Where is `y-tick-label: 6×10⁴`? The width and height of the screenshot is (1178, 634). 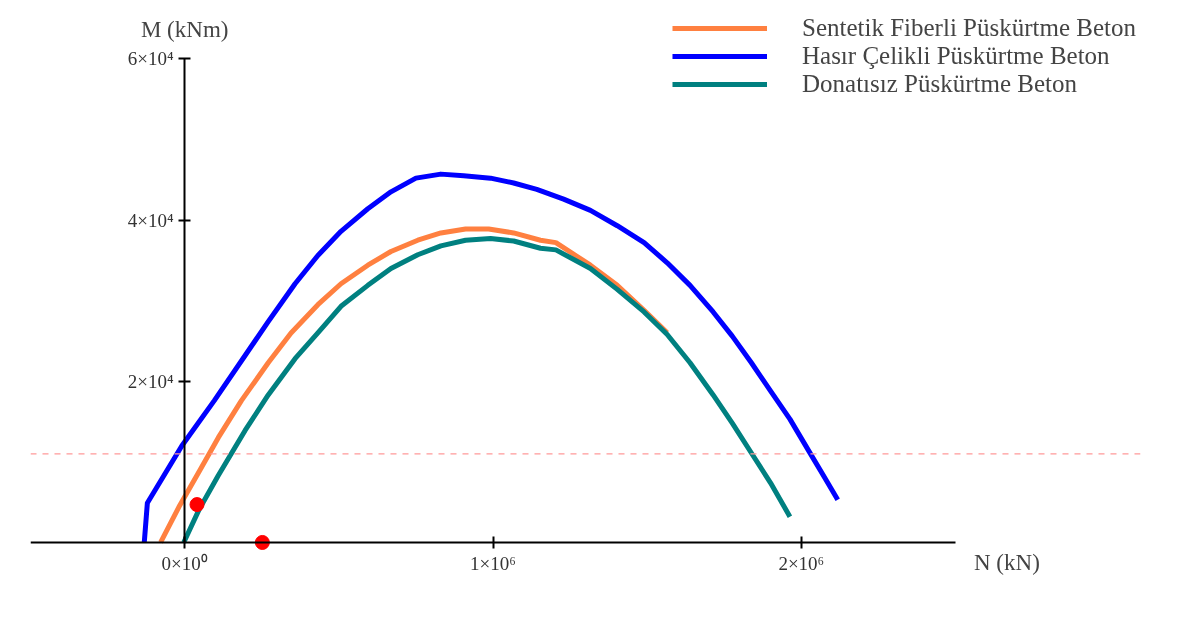 y-tick-label: 6×10⁴ is located at coordinates (151, 59).